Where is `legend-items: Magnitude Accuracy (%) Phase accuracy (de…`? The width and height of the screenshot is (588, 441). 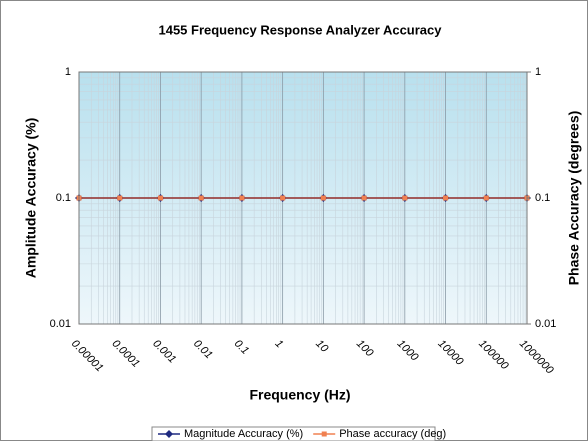
legend-items: Magnitude Accuracy (%) Phase accuracy (de… is located at coordinates (302, 434).